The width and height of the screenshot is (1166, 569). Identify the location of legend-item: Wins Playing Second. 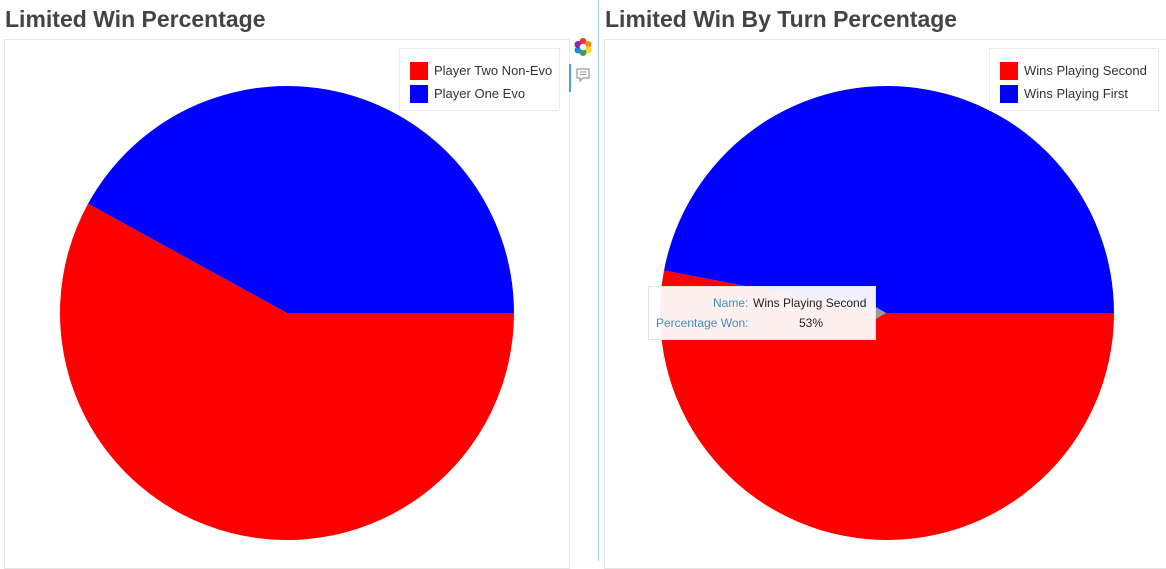
(1074, 70).